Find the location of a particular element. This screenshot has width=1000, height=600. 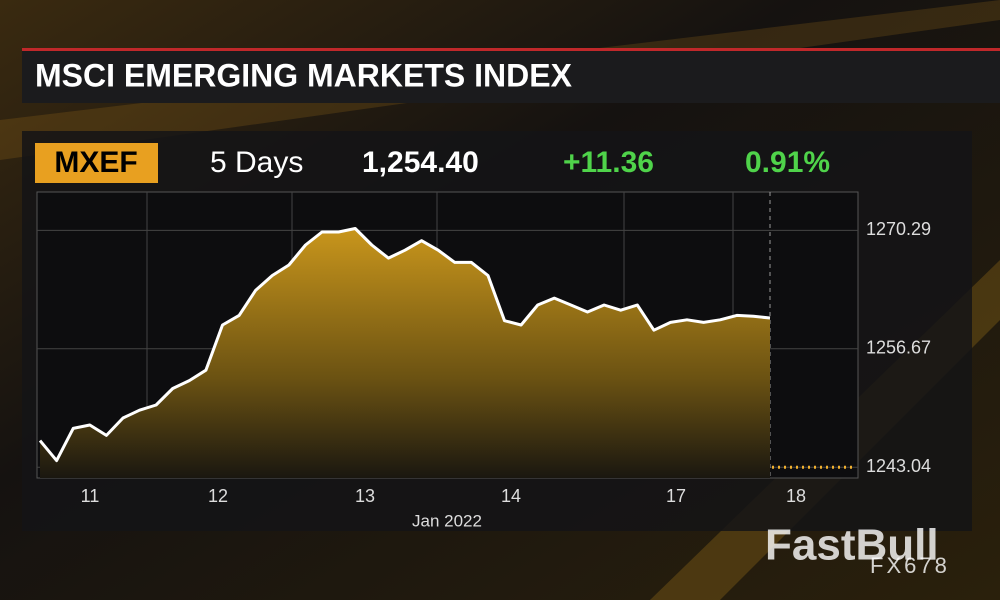

title-bar is located at coordinates (511, 77).